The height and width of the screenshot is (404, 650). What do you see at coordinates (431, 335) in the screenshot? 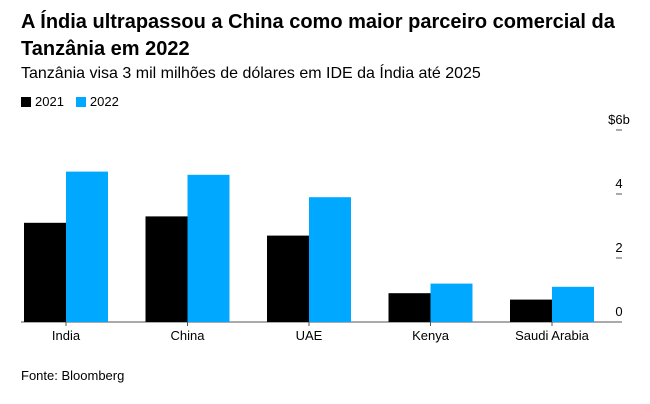
I see `x-tick-label: Kenya` at bounding box center [431, 335].